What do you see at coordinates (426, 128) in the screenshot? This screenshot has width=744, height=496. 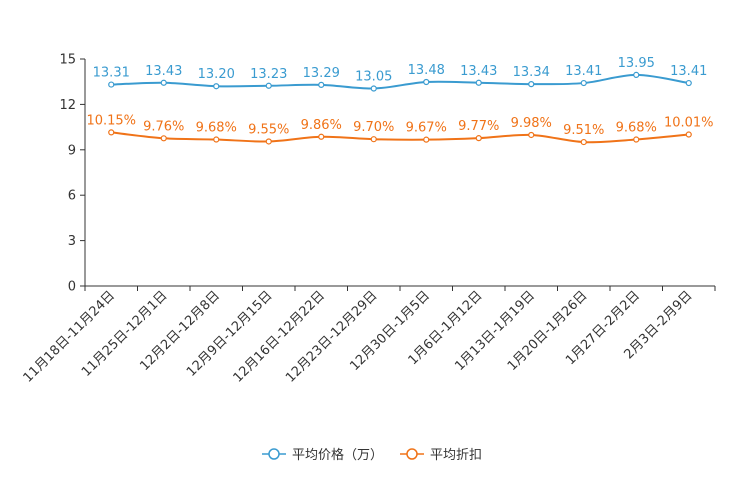 I see `data-label: 9.67%` at bounding box center [426, 128].